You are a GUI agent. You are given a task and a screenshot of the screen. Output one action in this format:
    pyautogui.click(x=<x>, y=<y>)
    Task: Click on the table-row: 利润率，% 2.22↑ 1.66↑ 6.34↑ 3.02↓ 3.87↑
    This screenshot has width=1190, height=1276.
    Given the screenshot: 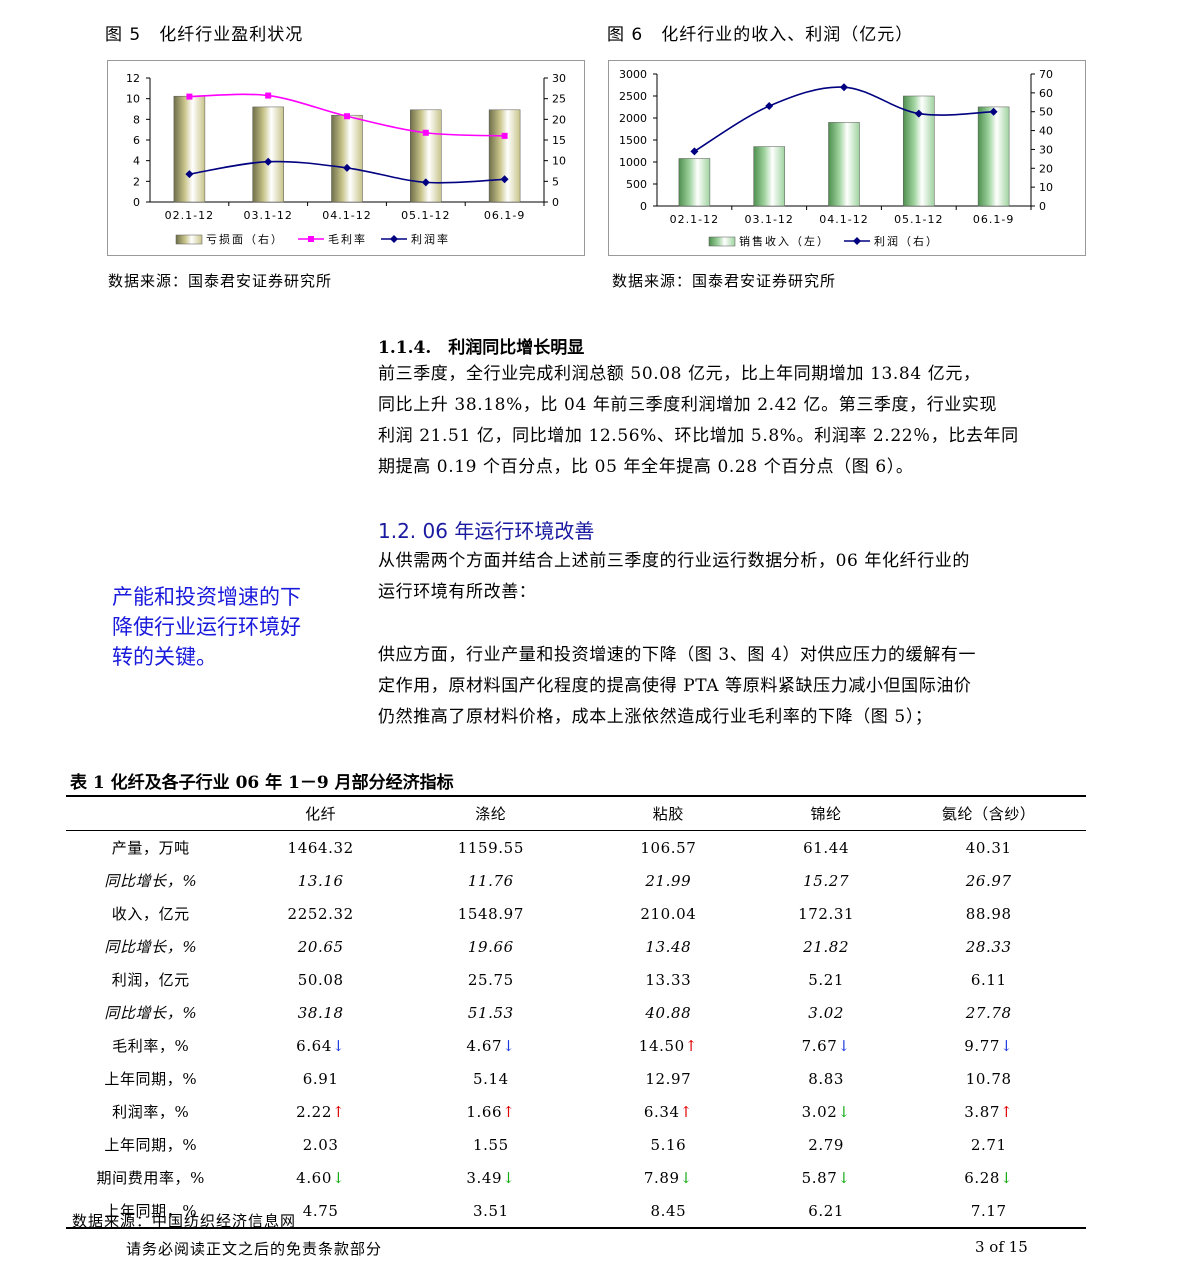 What is the action you would take?
    pyautogui.click(x=576, y=1111)
    